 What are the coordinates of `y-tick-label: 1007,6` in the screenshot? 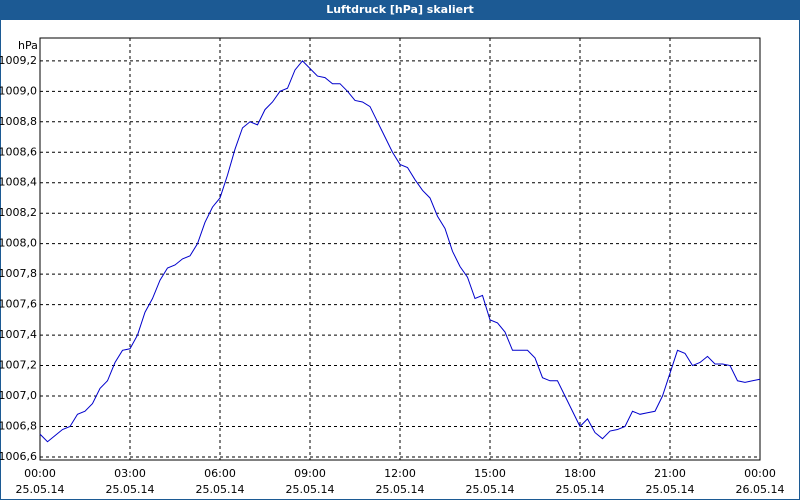 It's located at (18, 304).